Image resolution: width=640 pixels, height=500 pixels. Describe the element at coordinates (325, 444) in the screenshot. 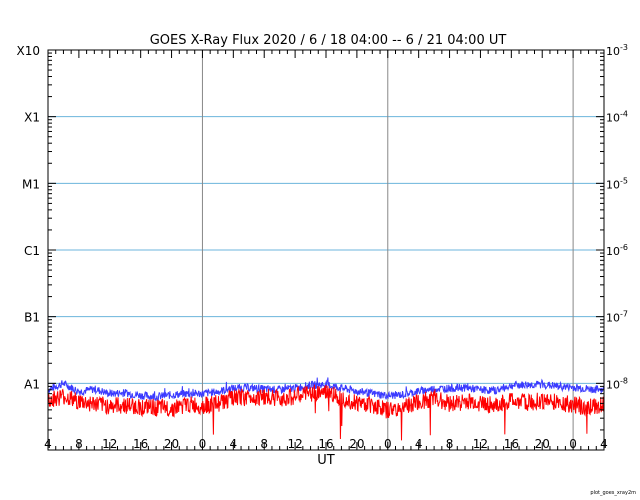

I see `x-tick-label-9: 16` at that location.